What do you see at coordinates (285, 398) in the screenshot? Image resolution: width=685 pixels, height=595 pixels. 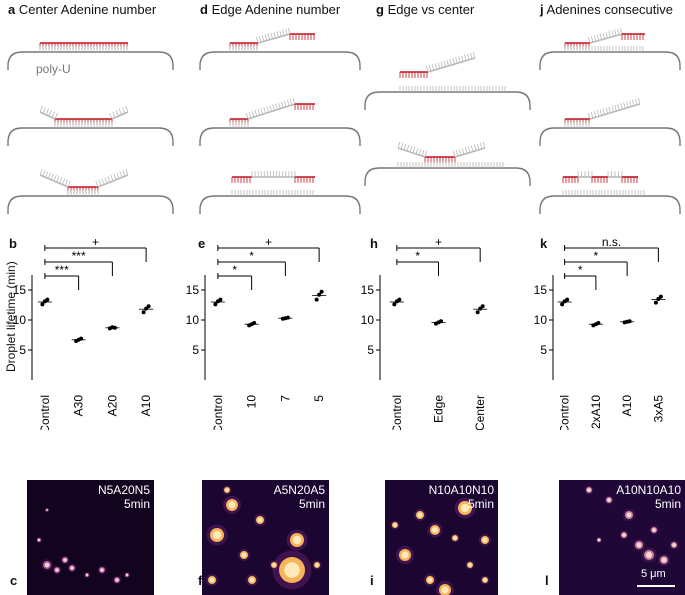 I see `x-tick-label: 7` at bounding box center [285, 398].